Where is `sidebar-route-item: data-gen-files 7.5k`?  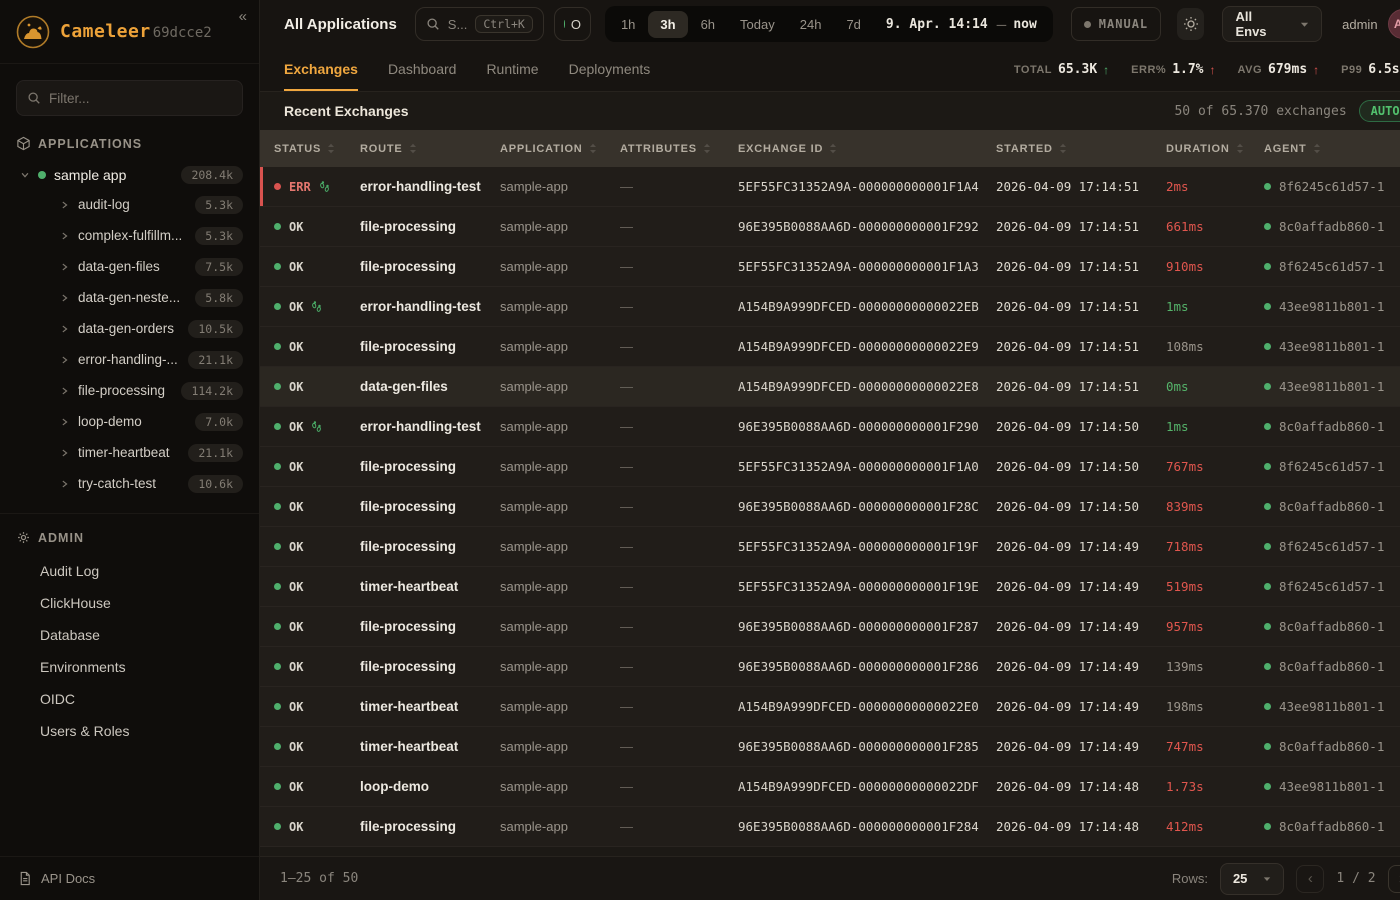 sidebar-route-item: data-gen-files 7.5k is located at coordinates (129, 266).